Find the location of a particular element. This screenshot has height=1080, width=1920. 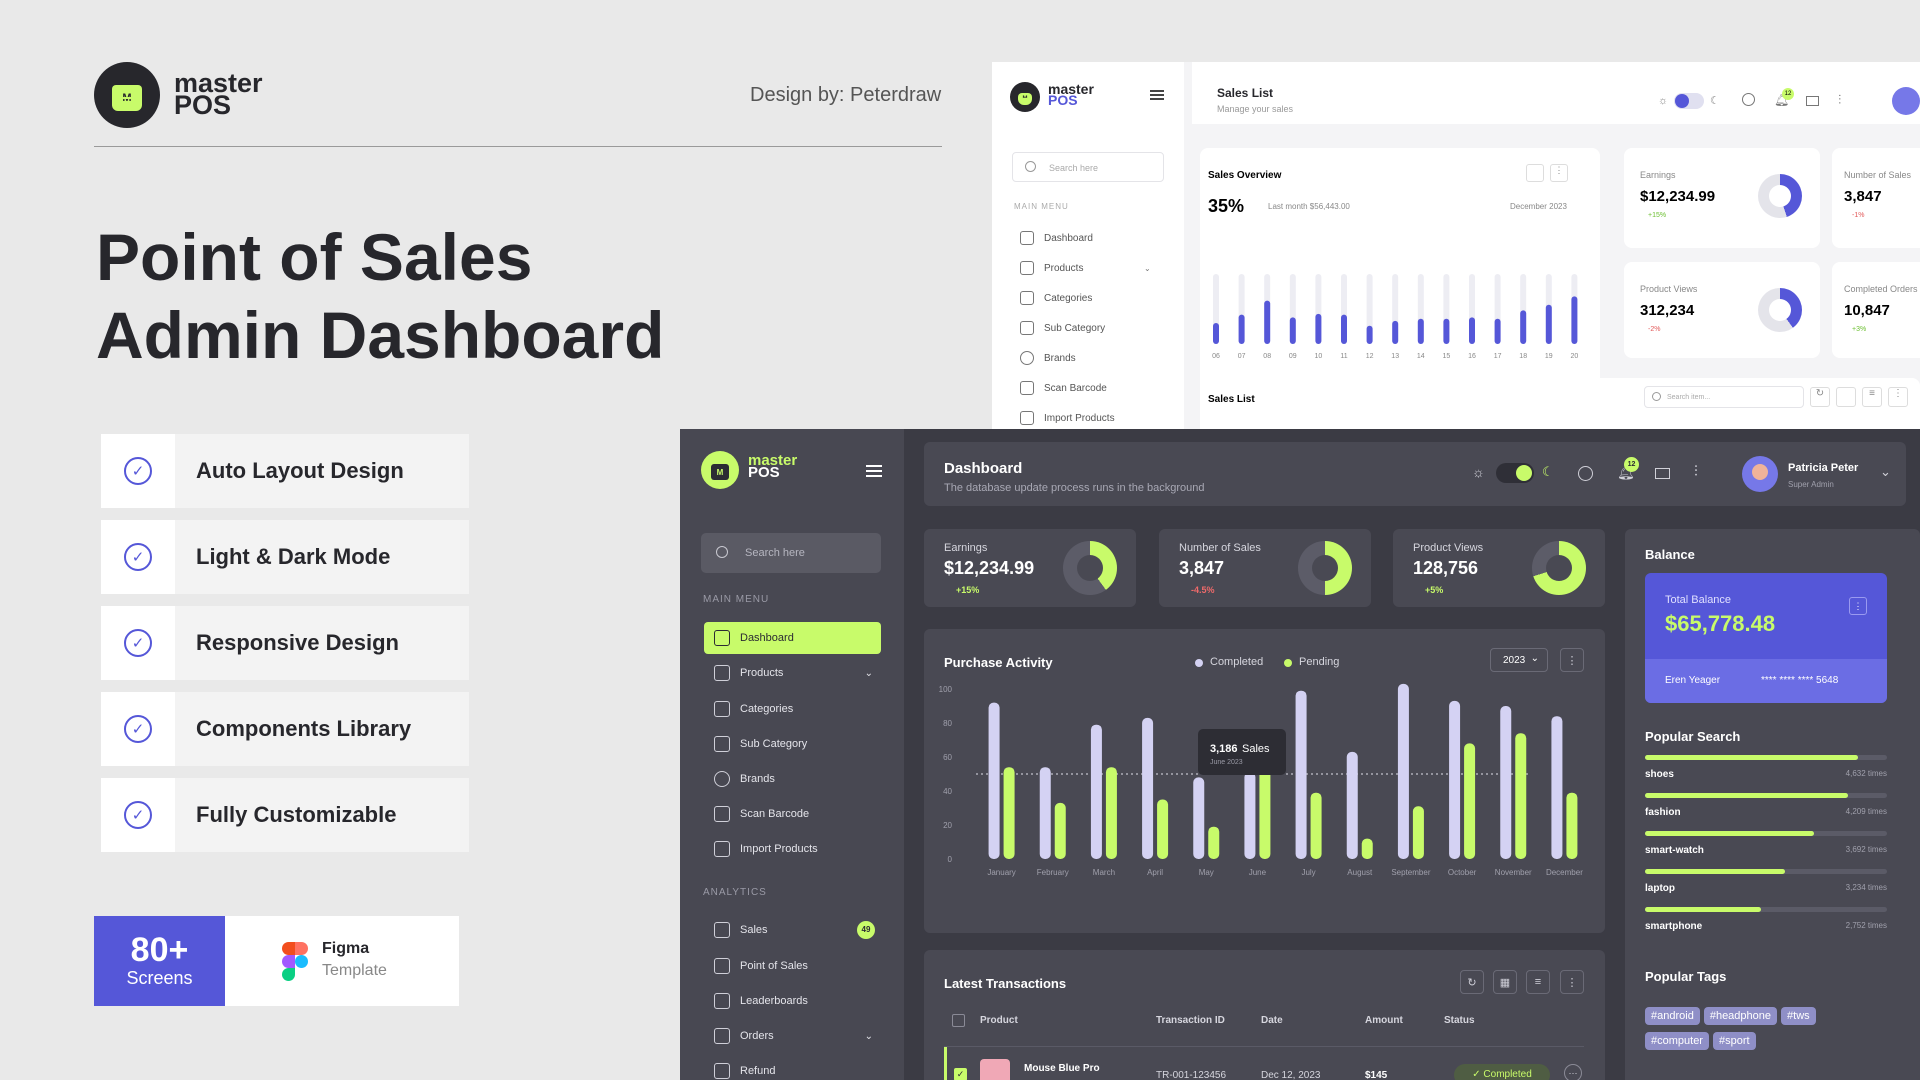

notification-badge: 12 is located at coordinates (1788, 94).